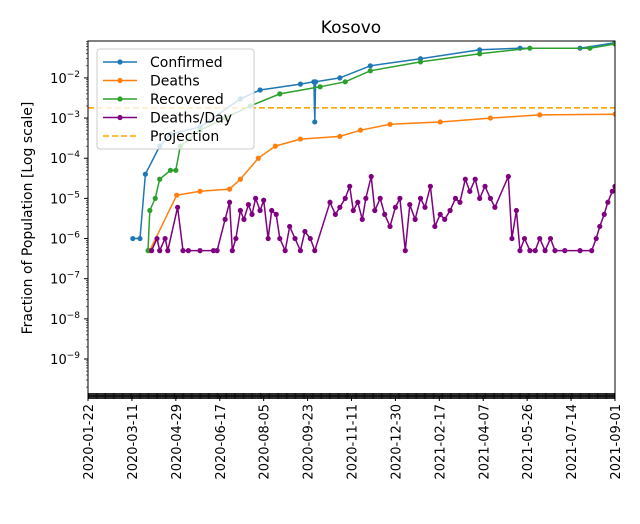 The height and width of the screenshot is (524, 640). Describe the element at coordinates (65, 118) in the screenshot. I see `y-tick-label: 10⁻³` at that location.